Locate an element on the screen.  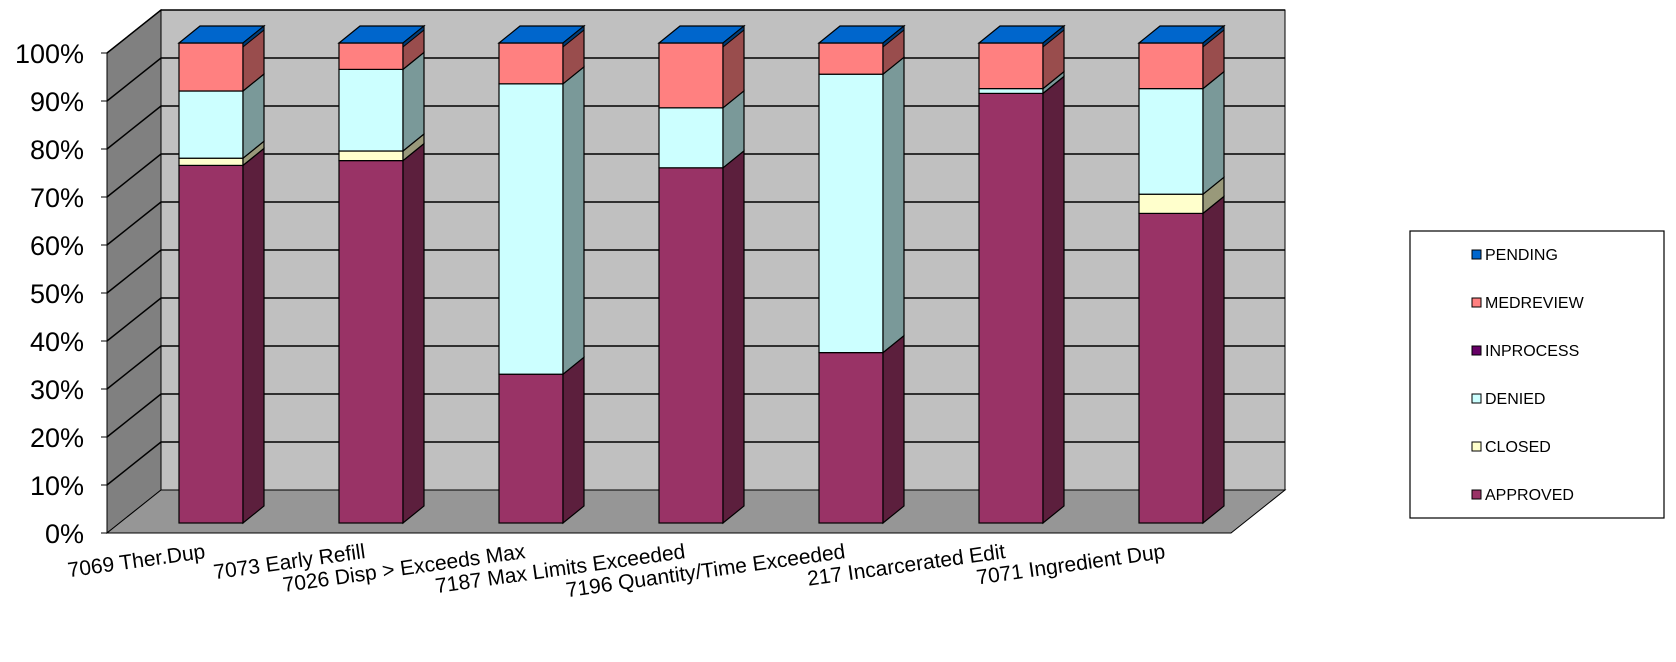
y-tick-label: 70% is located at coordinates (57, 198).